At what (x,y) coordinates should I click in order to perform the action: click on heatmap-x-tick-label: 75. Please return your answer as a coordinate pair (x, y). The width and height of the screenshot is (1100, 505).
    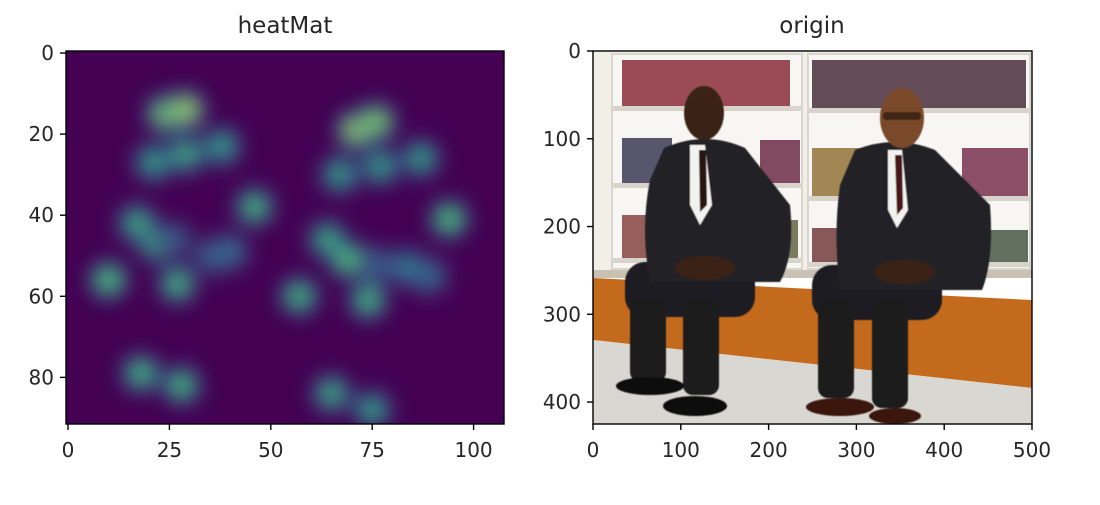
    Looking at the image, I should click on (371, 450).